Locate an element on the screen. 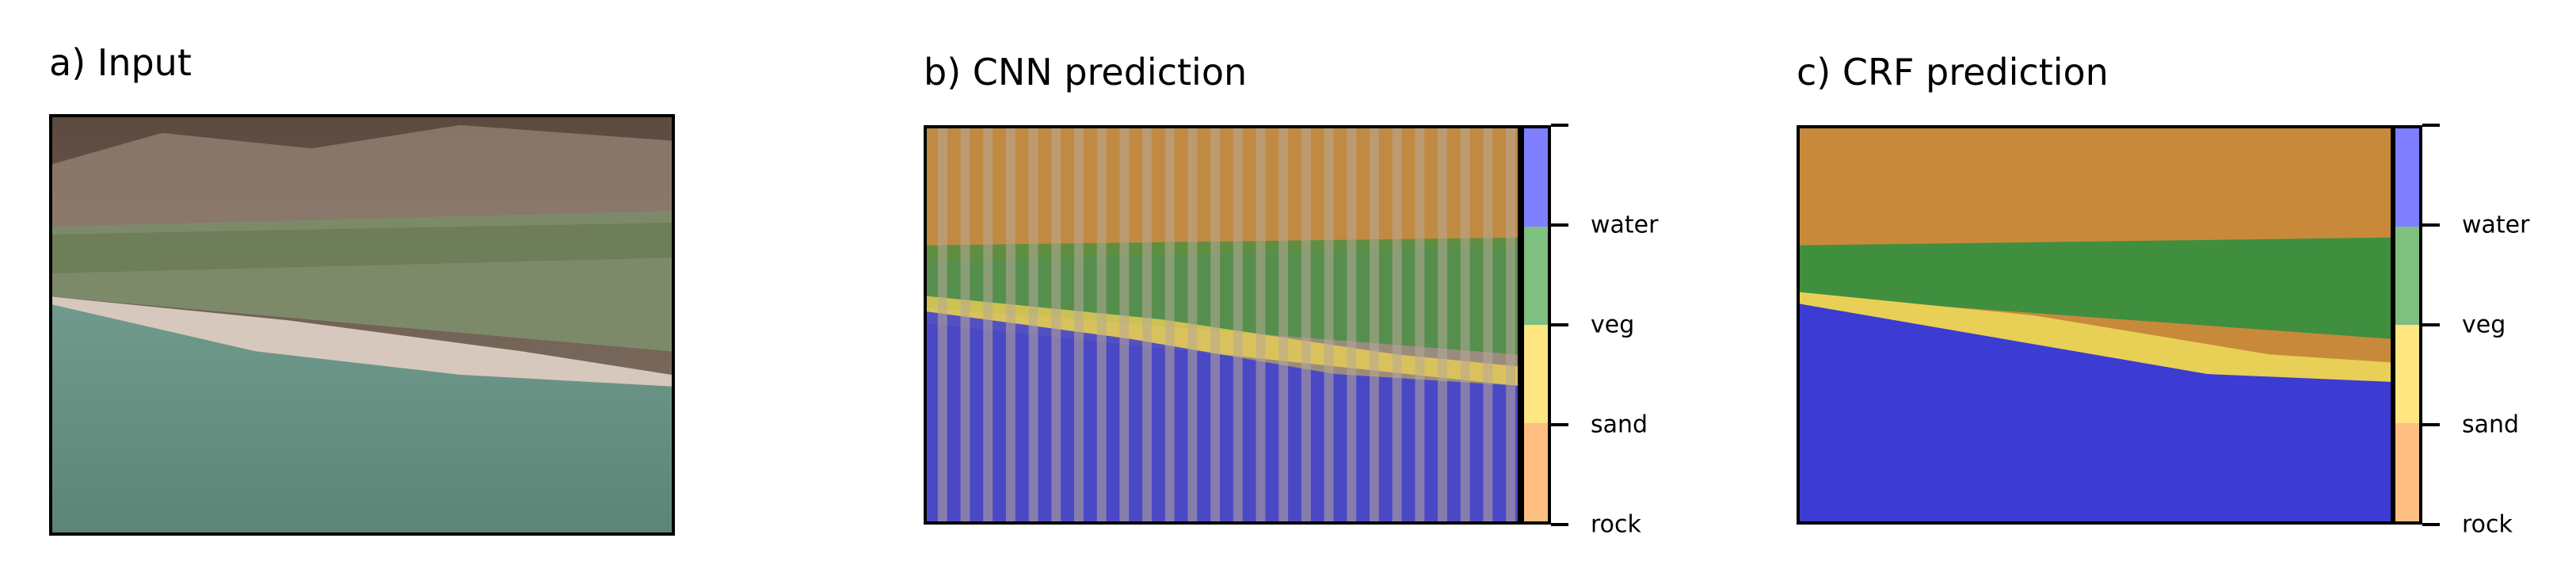 This screenshot has height=584, width=2576. cnn-colorbar is located at coordinates (1536, 325).